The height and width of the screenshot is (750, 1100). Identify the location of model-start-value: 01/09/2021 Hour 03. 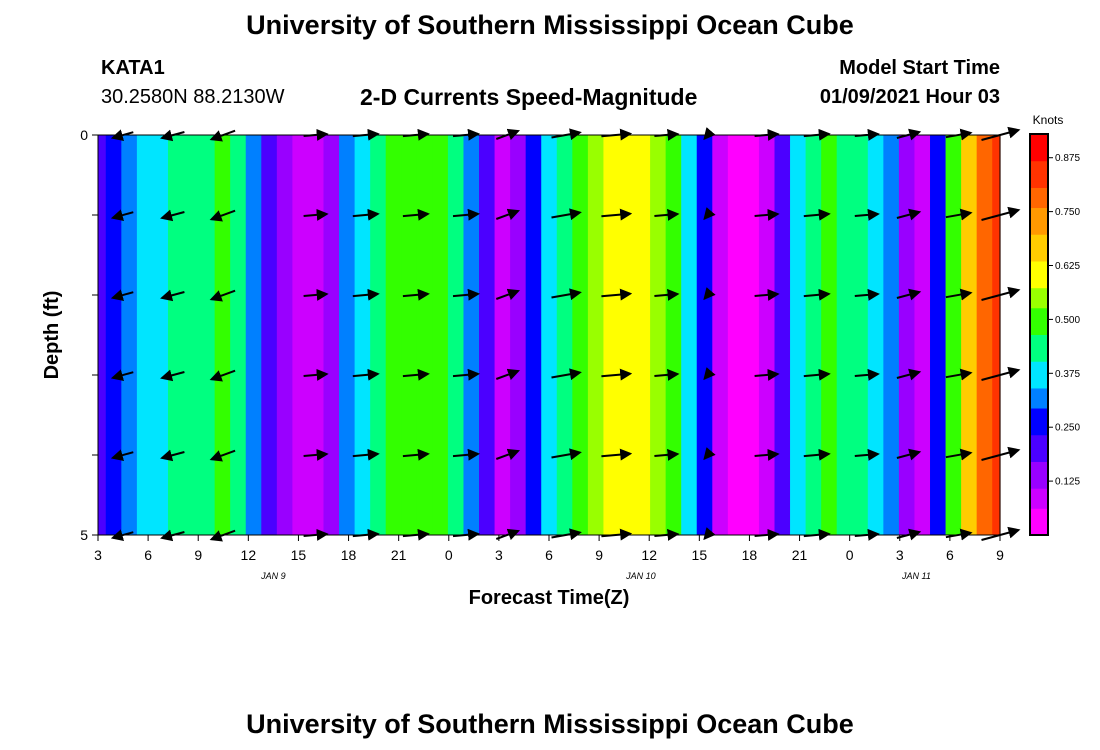
(909, 97).